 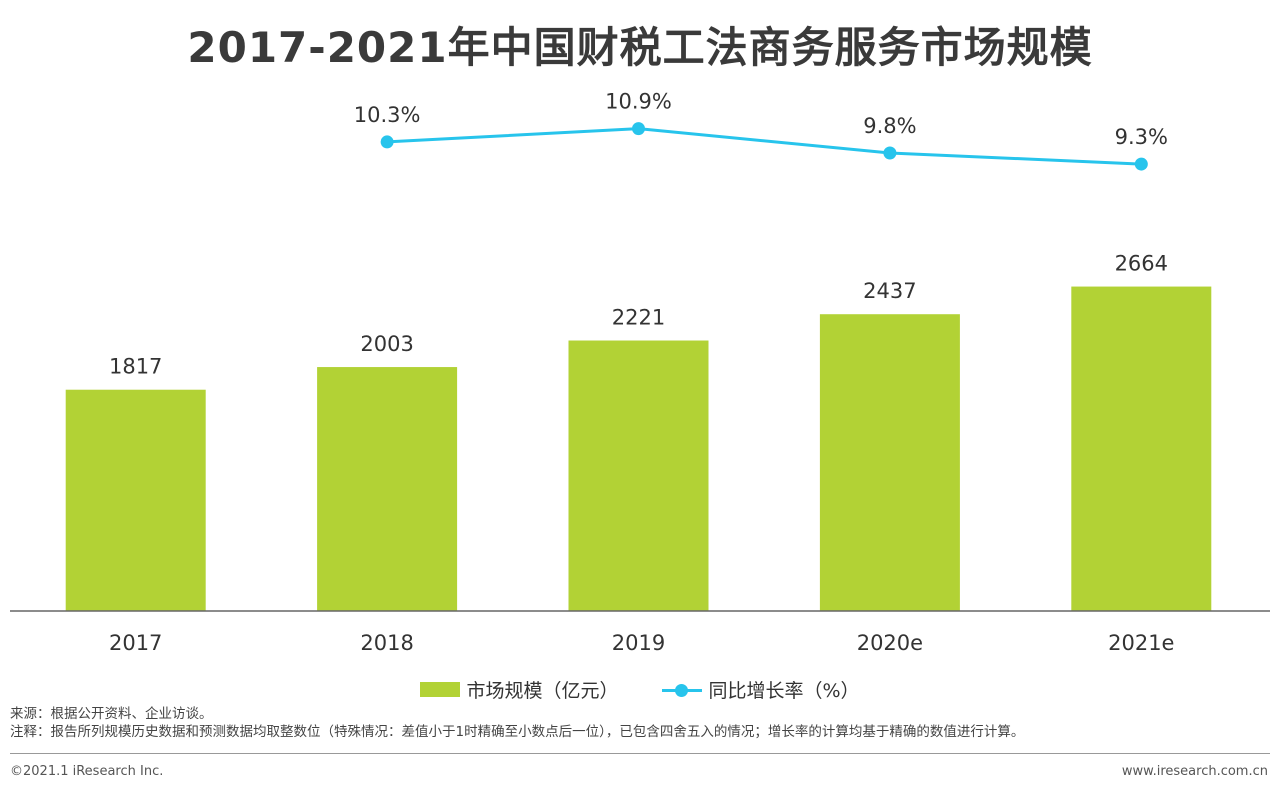 What do you see at coordinates (1194, 771) in the screenshot?
I see `website-url: www.iresearch.com.cn` at bounding box center [1194, 771].